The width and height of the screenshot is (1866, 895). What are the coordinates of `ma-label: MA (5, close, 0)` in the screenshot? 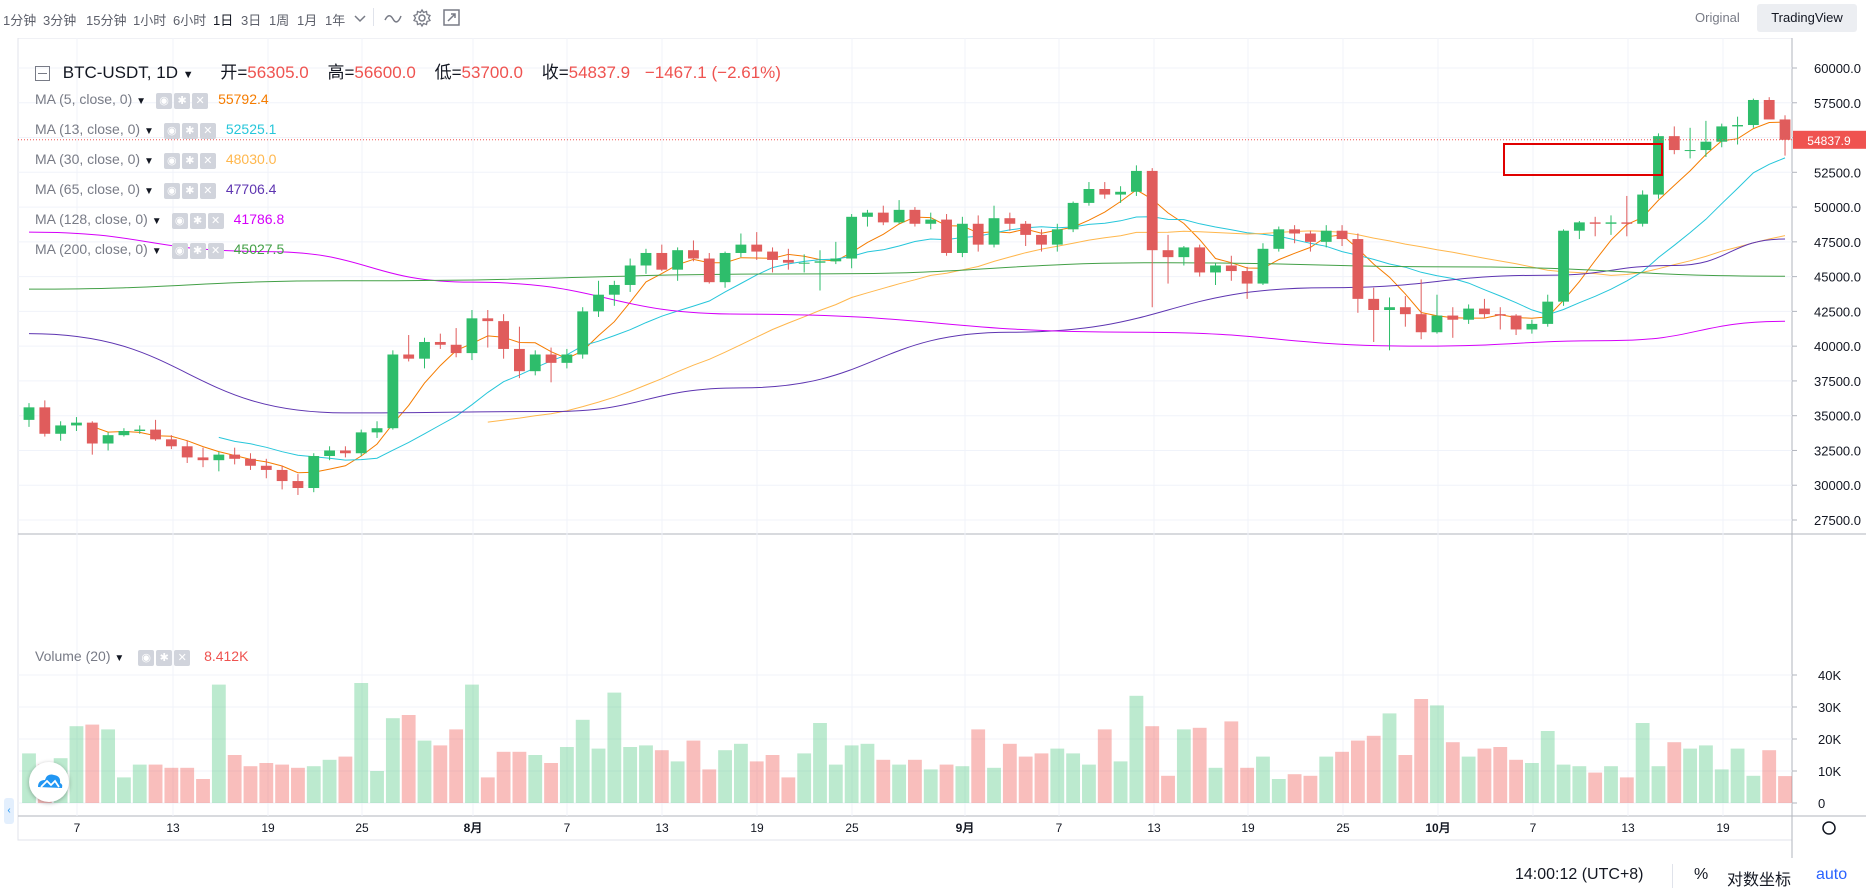 It's located at (84, 99).